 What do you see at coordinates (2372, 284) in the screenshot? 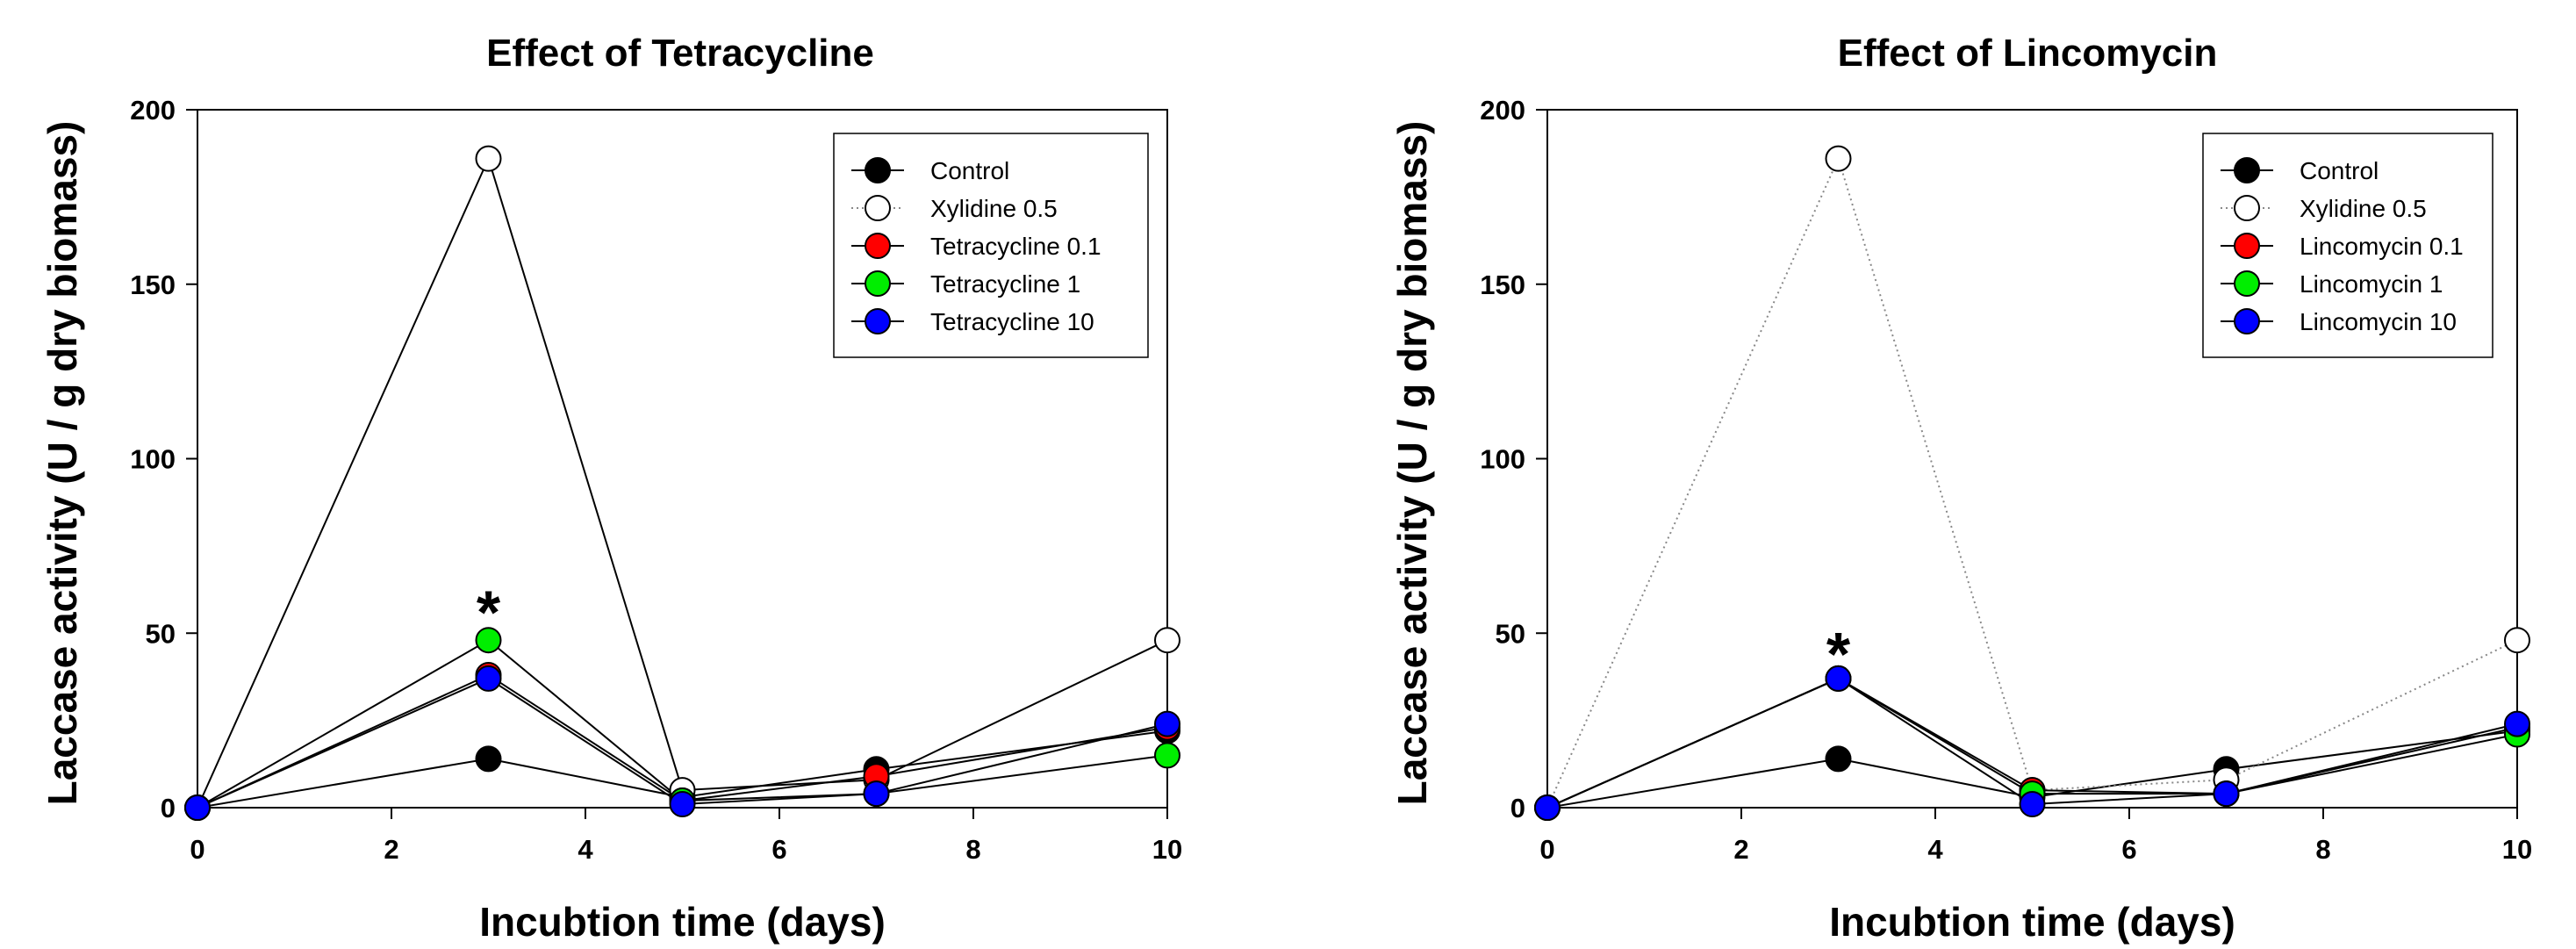
I see `legend-label-lincomycin-1: Lincomycin 1` at bounding box center [2372, 284].